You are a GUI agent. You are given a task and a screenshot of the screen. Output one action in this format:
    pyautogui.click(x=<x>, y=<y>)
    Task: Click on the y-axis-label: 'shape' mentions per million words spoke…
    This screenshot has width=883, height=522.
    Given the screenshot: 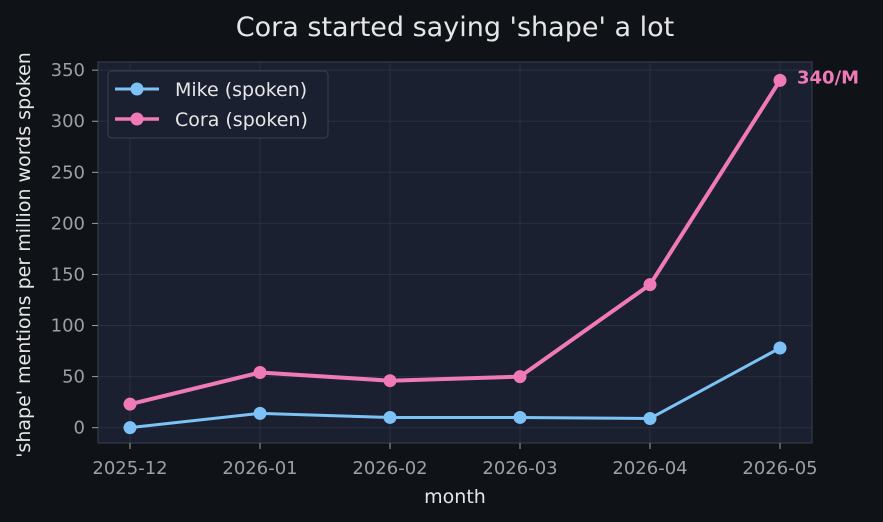 What is the action you would take?
    pyautogui.click(x=24, y=255)
    